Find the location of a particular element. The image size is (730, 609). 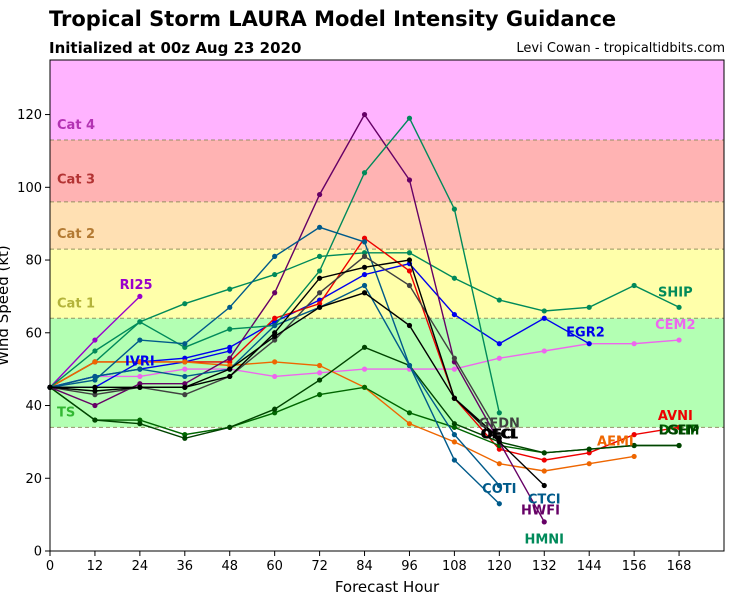

series-point-ri25 is located at coordinates (95, 340).